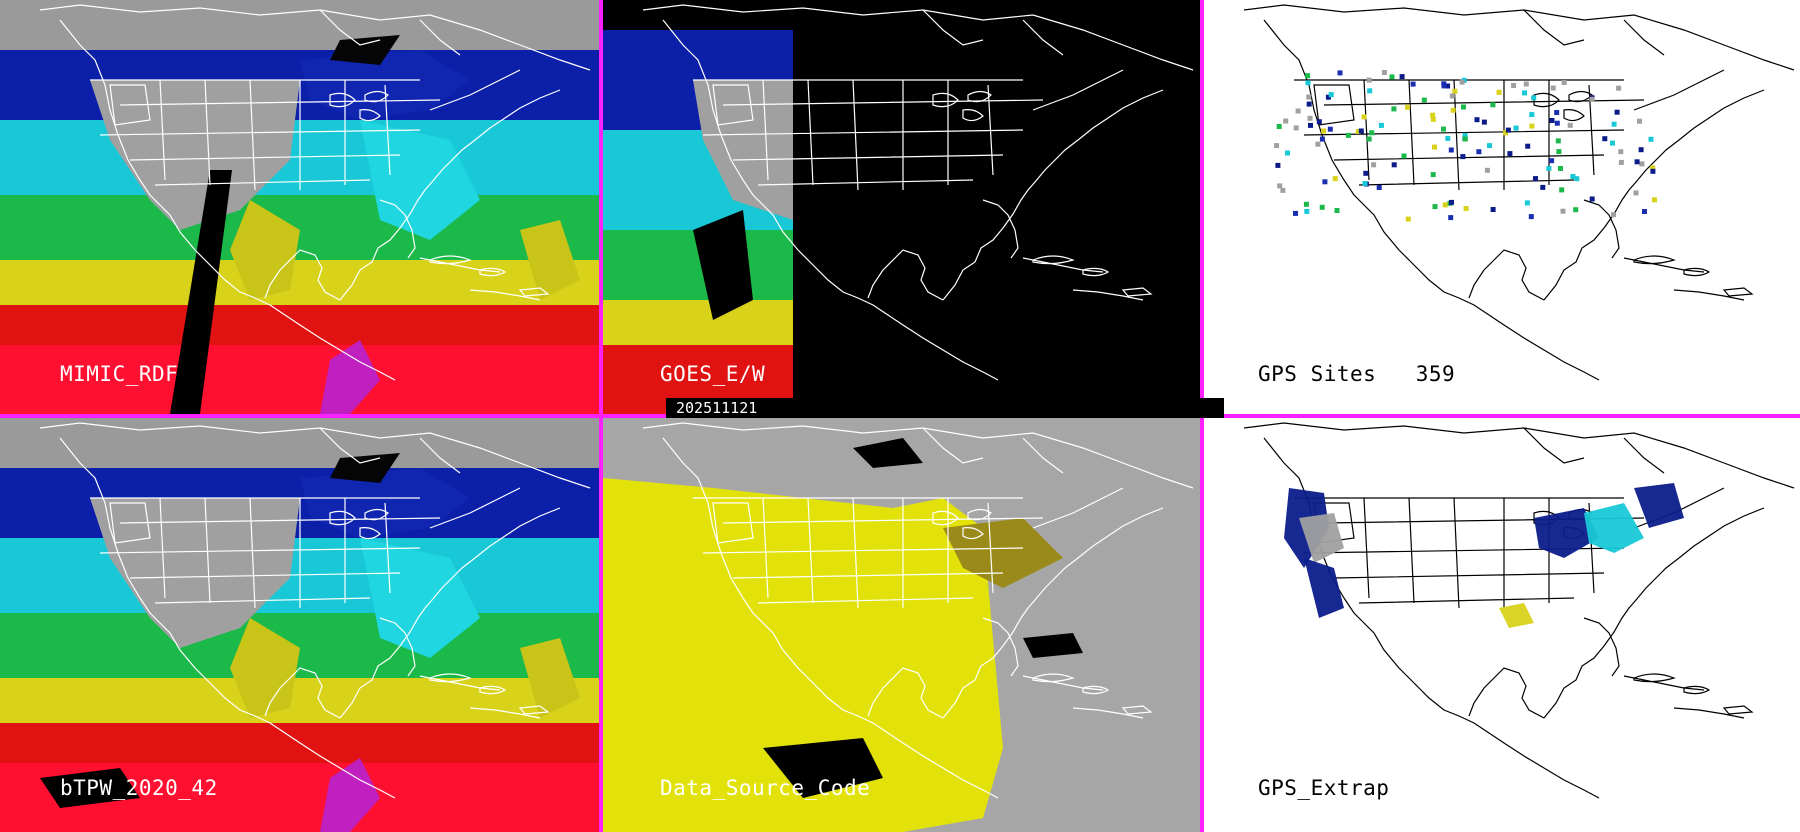 This screenshot has height=832, width=1800. I want to click on missing-data-patch, so click(90, 788).